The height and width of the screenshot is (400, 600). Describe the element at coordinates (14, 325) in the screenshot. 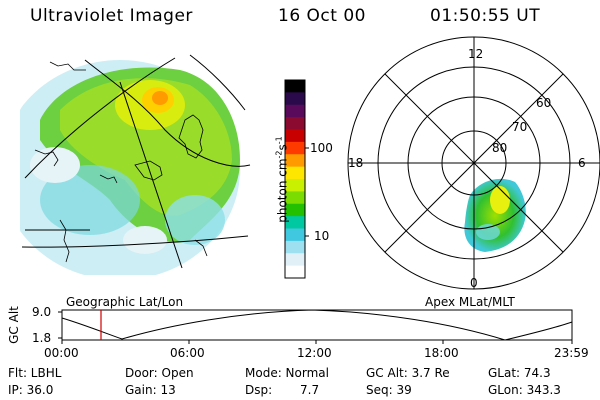

I see `altitude-ylabel: GC Alt` at that location.